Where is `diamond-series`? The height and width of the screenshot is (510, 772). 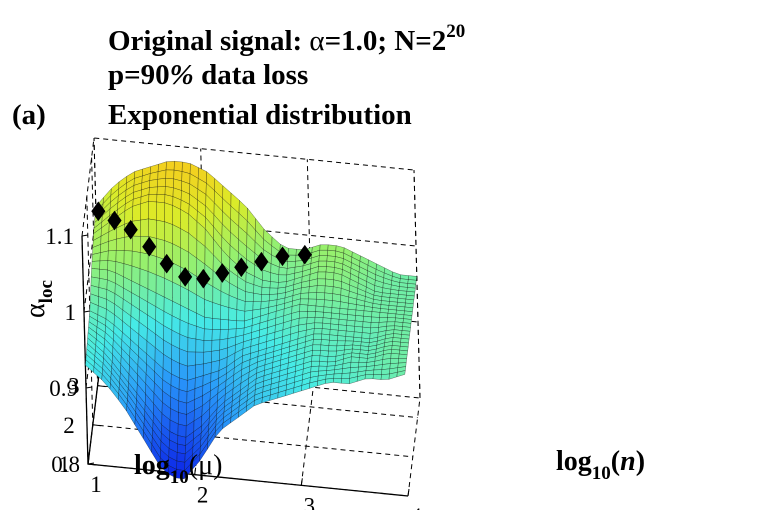
diamond-series is located at coordinates (201, 245).